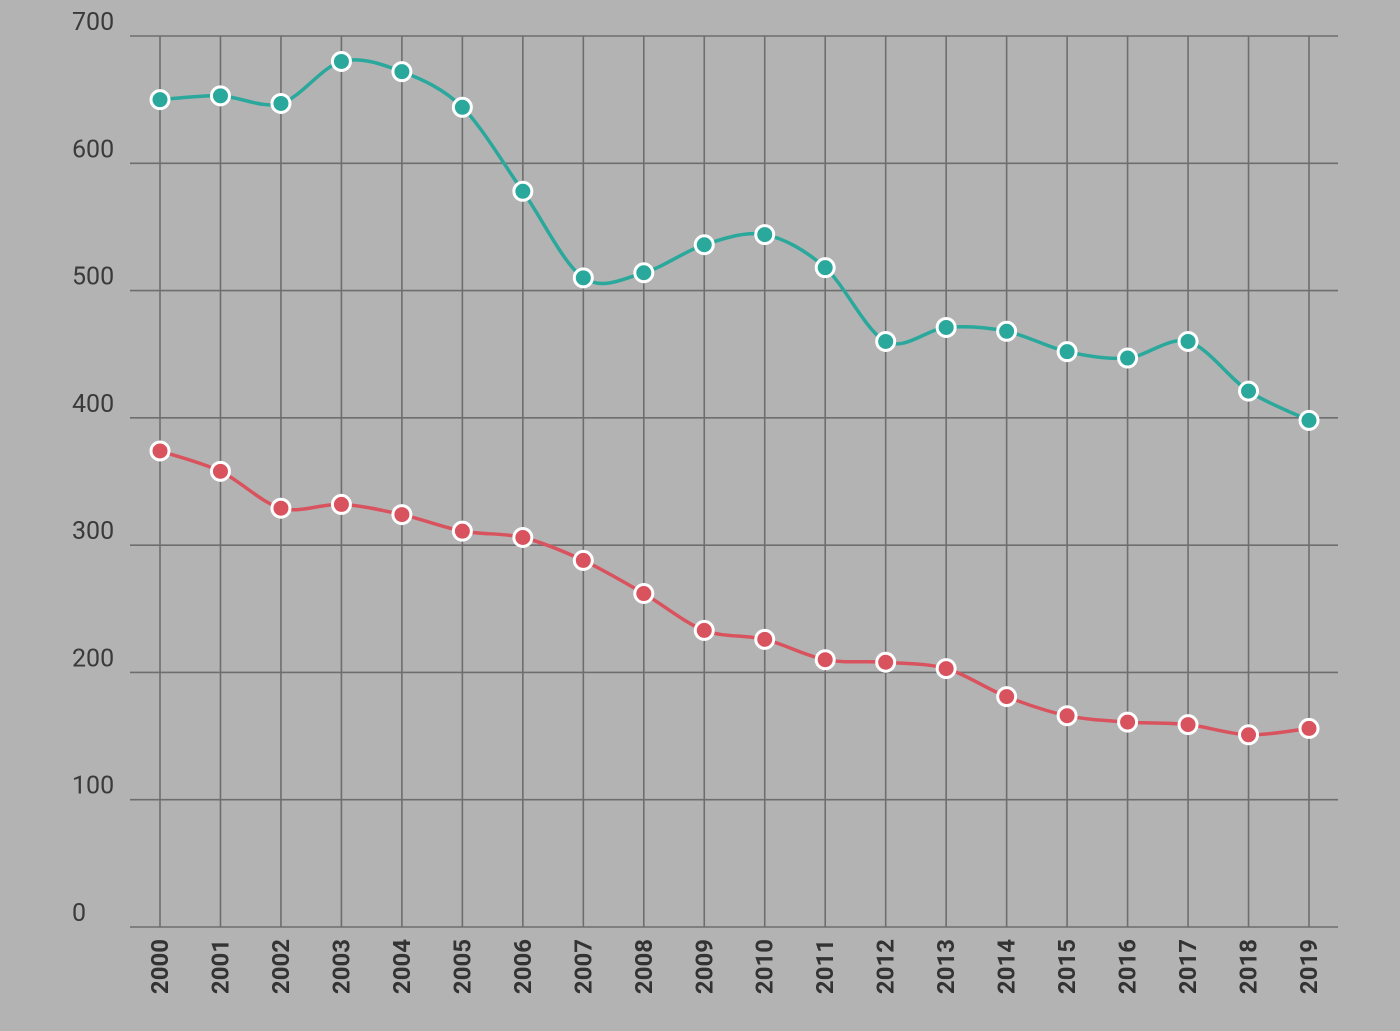 The image size is (1400, 1031). Describe the element at coordinates (281, 966) in the screenshot. I see `x-tick-label: 2002` at that location.